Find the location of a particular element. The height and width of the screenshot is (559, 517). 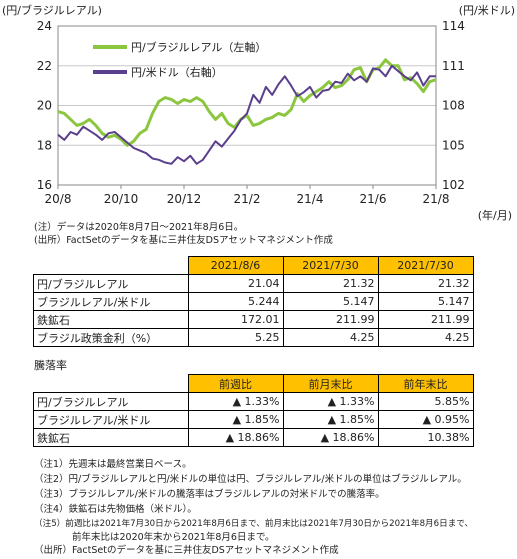

x-tick-label: 20/12 is located at coordinates (184, 199).